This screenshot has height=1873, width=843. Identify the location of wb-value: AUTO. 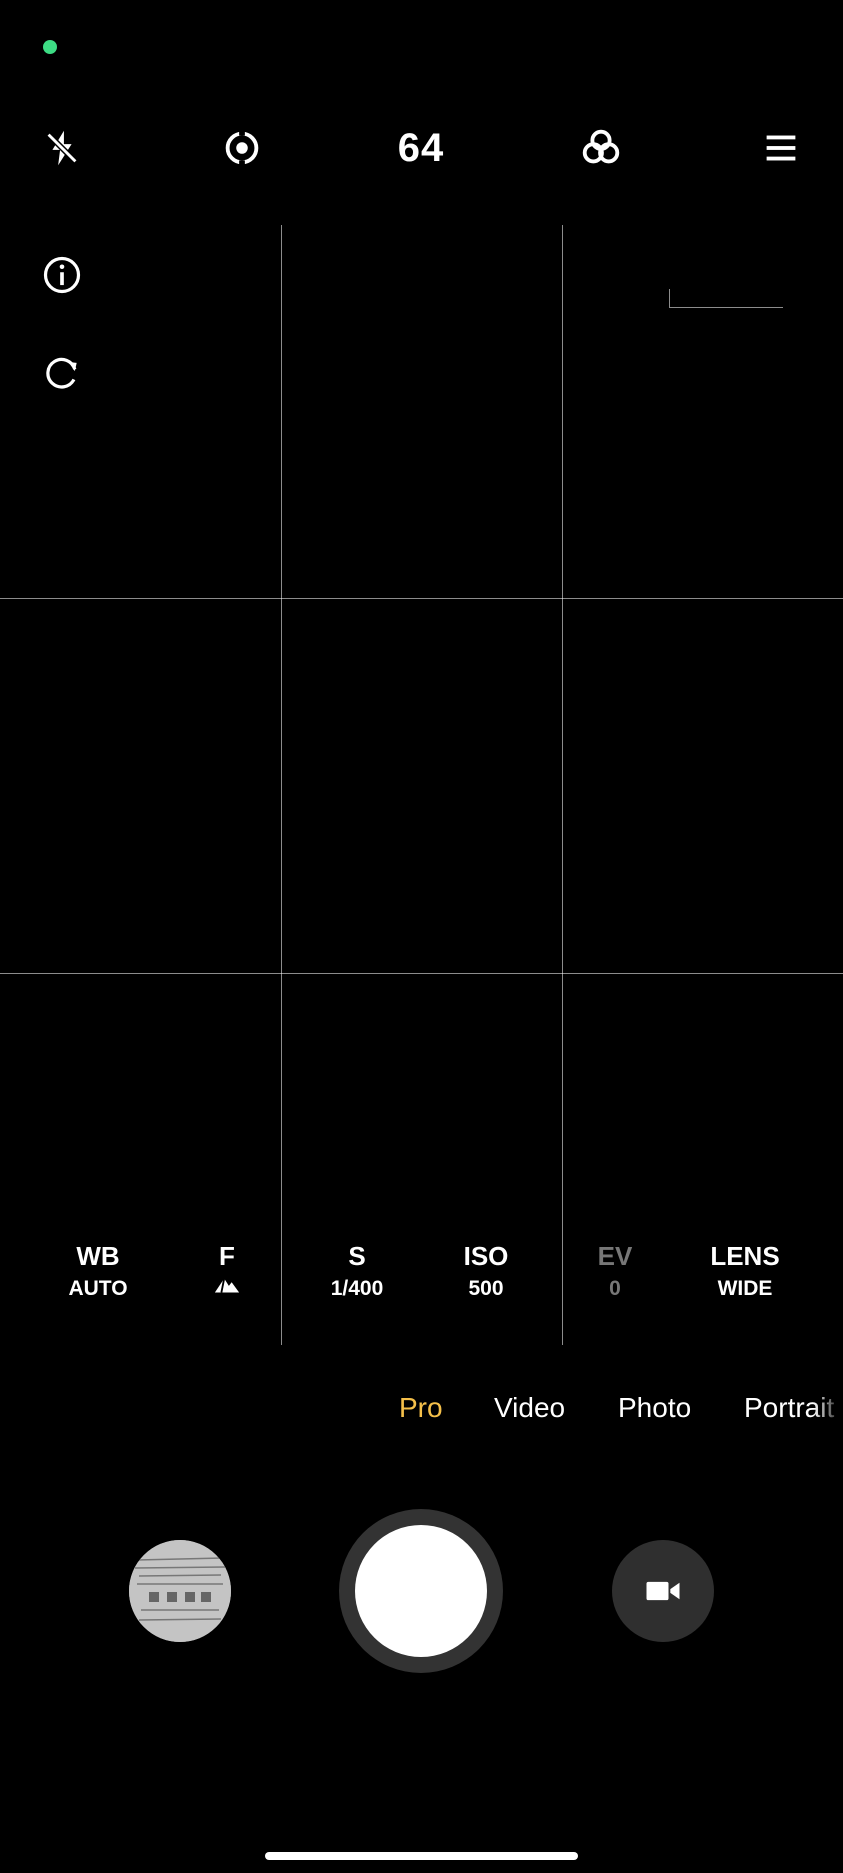
(98, 1288).